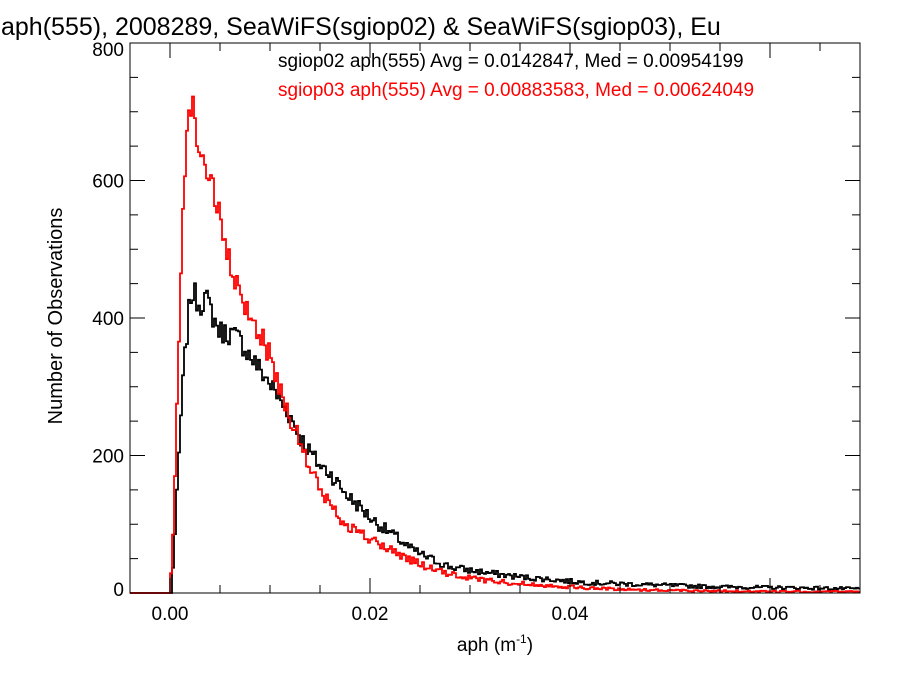 Image resolution: width=900 pixels, height=675 pixels. I want to click on x-axis-label: aph (m-1), so click(495, 644).